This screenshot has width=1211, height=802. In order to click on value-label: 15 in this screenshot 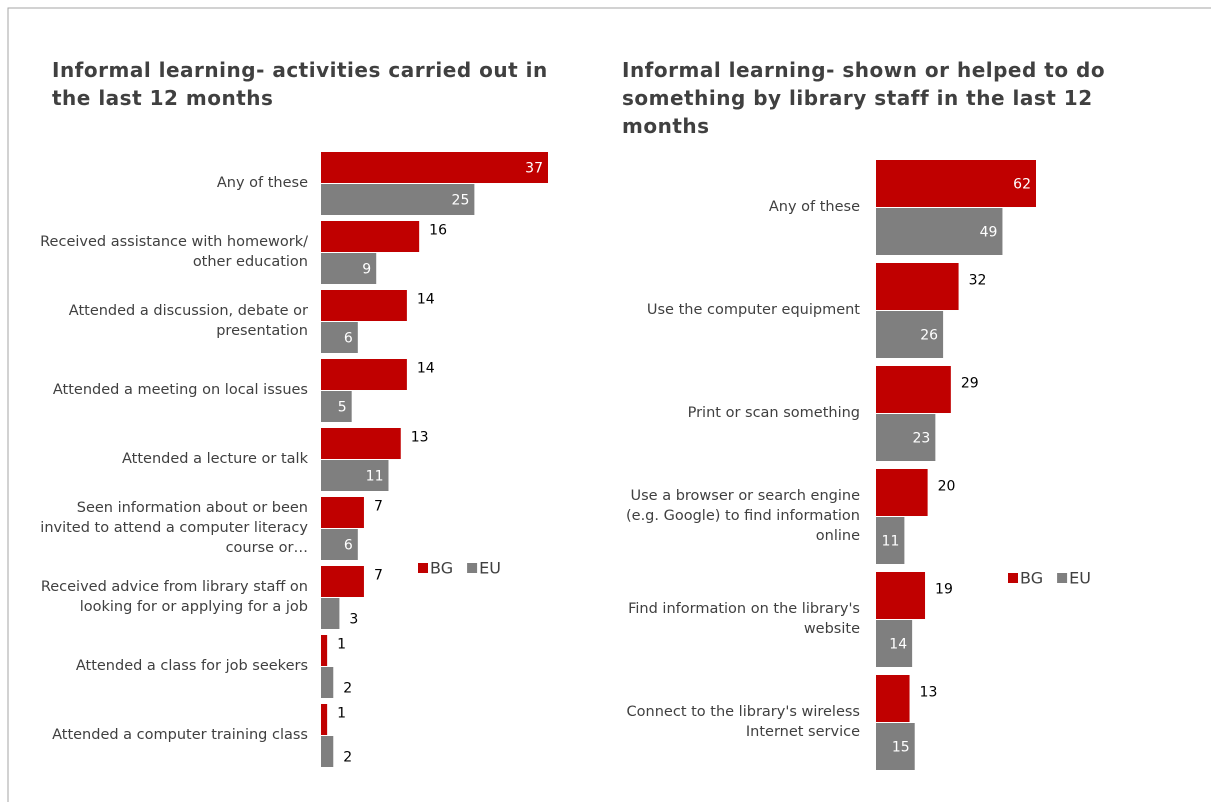, I will do `click(901, 748)`.